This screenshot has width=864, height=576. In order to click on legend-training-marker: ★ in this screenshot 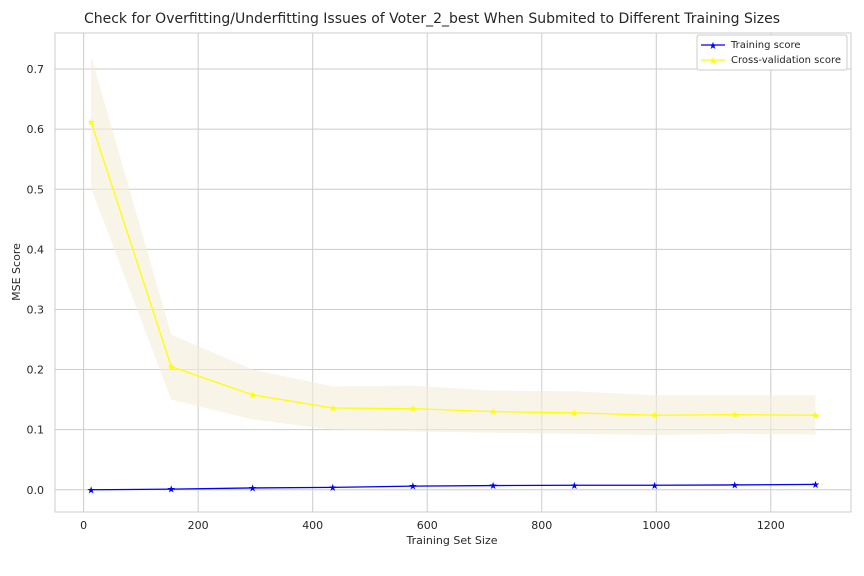, I will do `click(713, 46)`.